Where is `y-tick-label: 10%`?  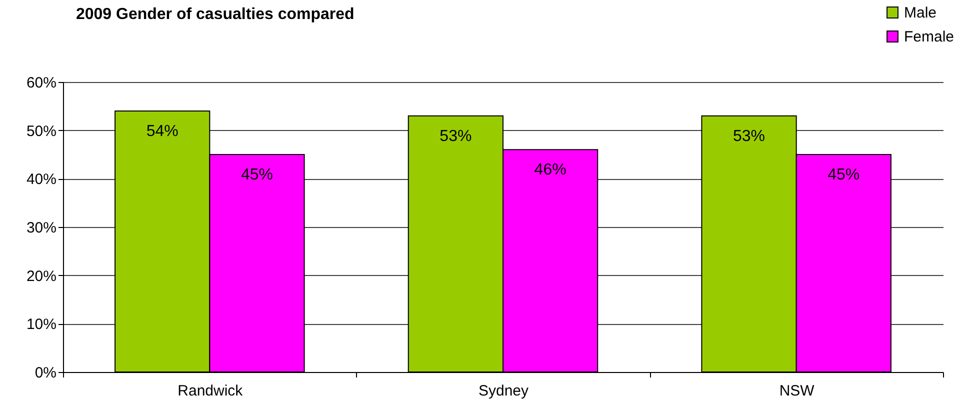
y-tick-label: 10% is located at coordinates (41, 325).